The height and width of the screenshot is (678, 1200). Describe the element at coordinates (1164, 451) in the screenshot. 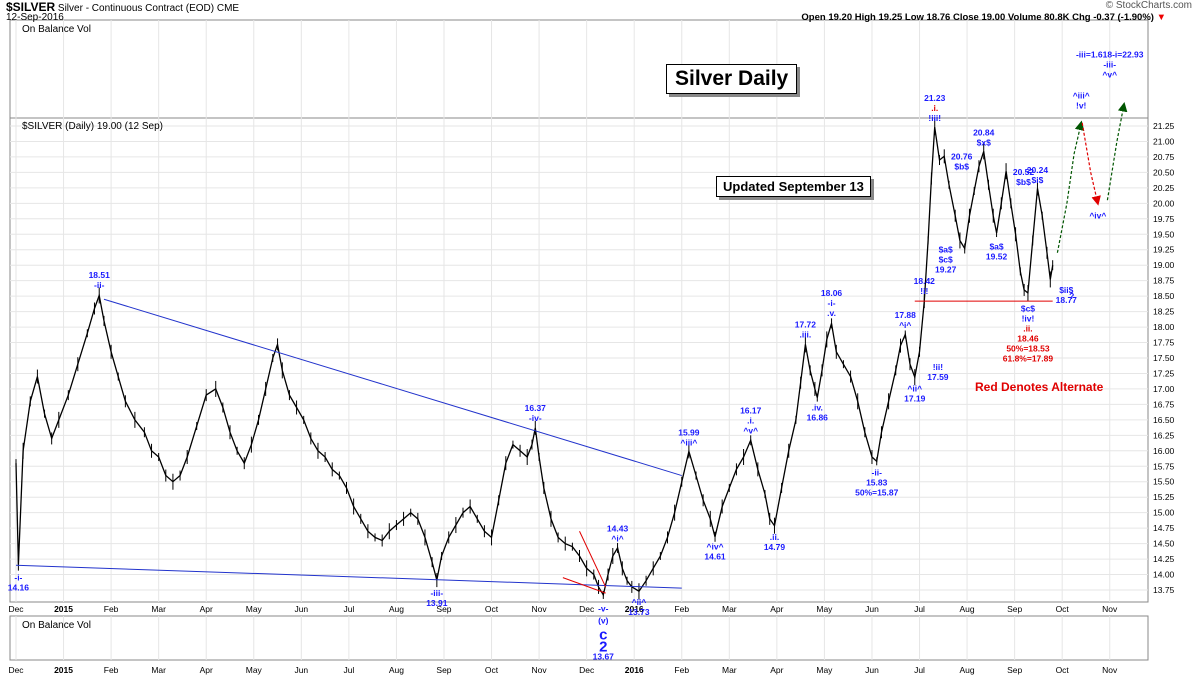

I see `y-tick-label: 16.00` at that location.